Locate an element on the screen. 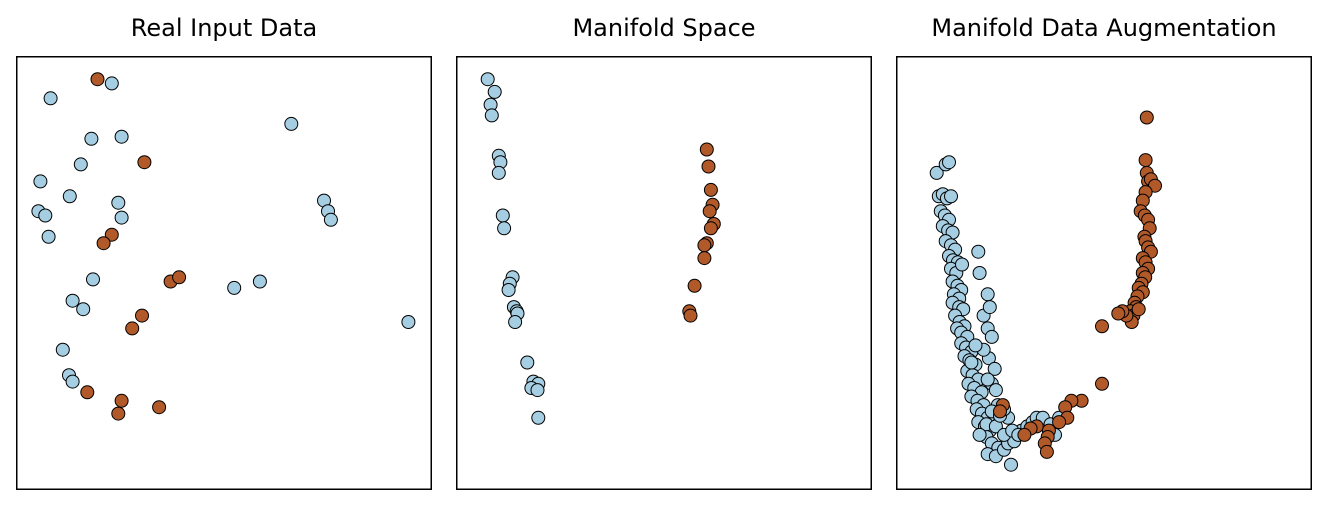 The image size is (1328, 505). chart-title: Manifold Data Augmentation is located at coordinates (1104, 28).